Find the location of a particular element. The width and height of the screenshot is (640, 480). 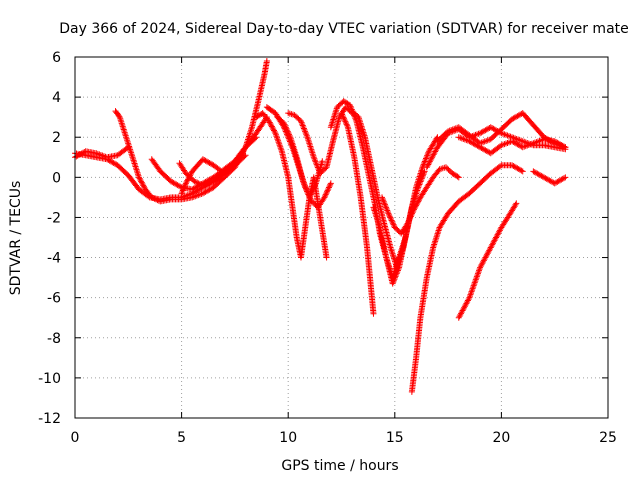

y-tick-label: -8 is located at coordinates (54, 339).